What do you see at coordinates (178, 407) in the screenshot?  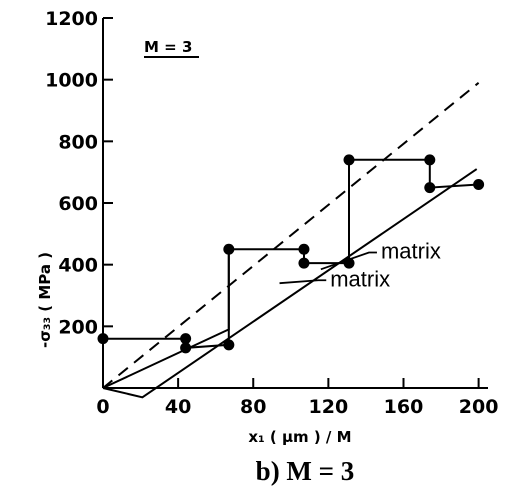 I see `x-tick-label: 40` at bounding box center [178, 407].